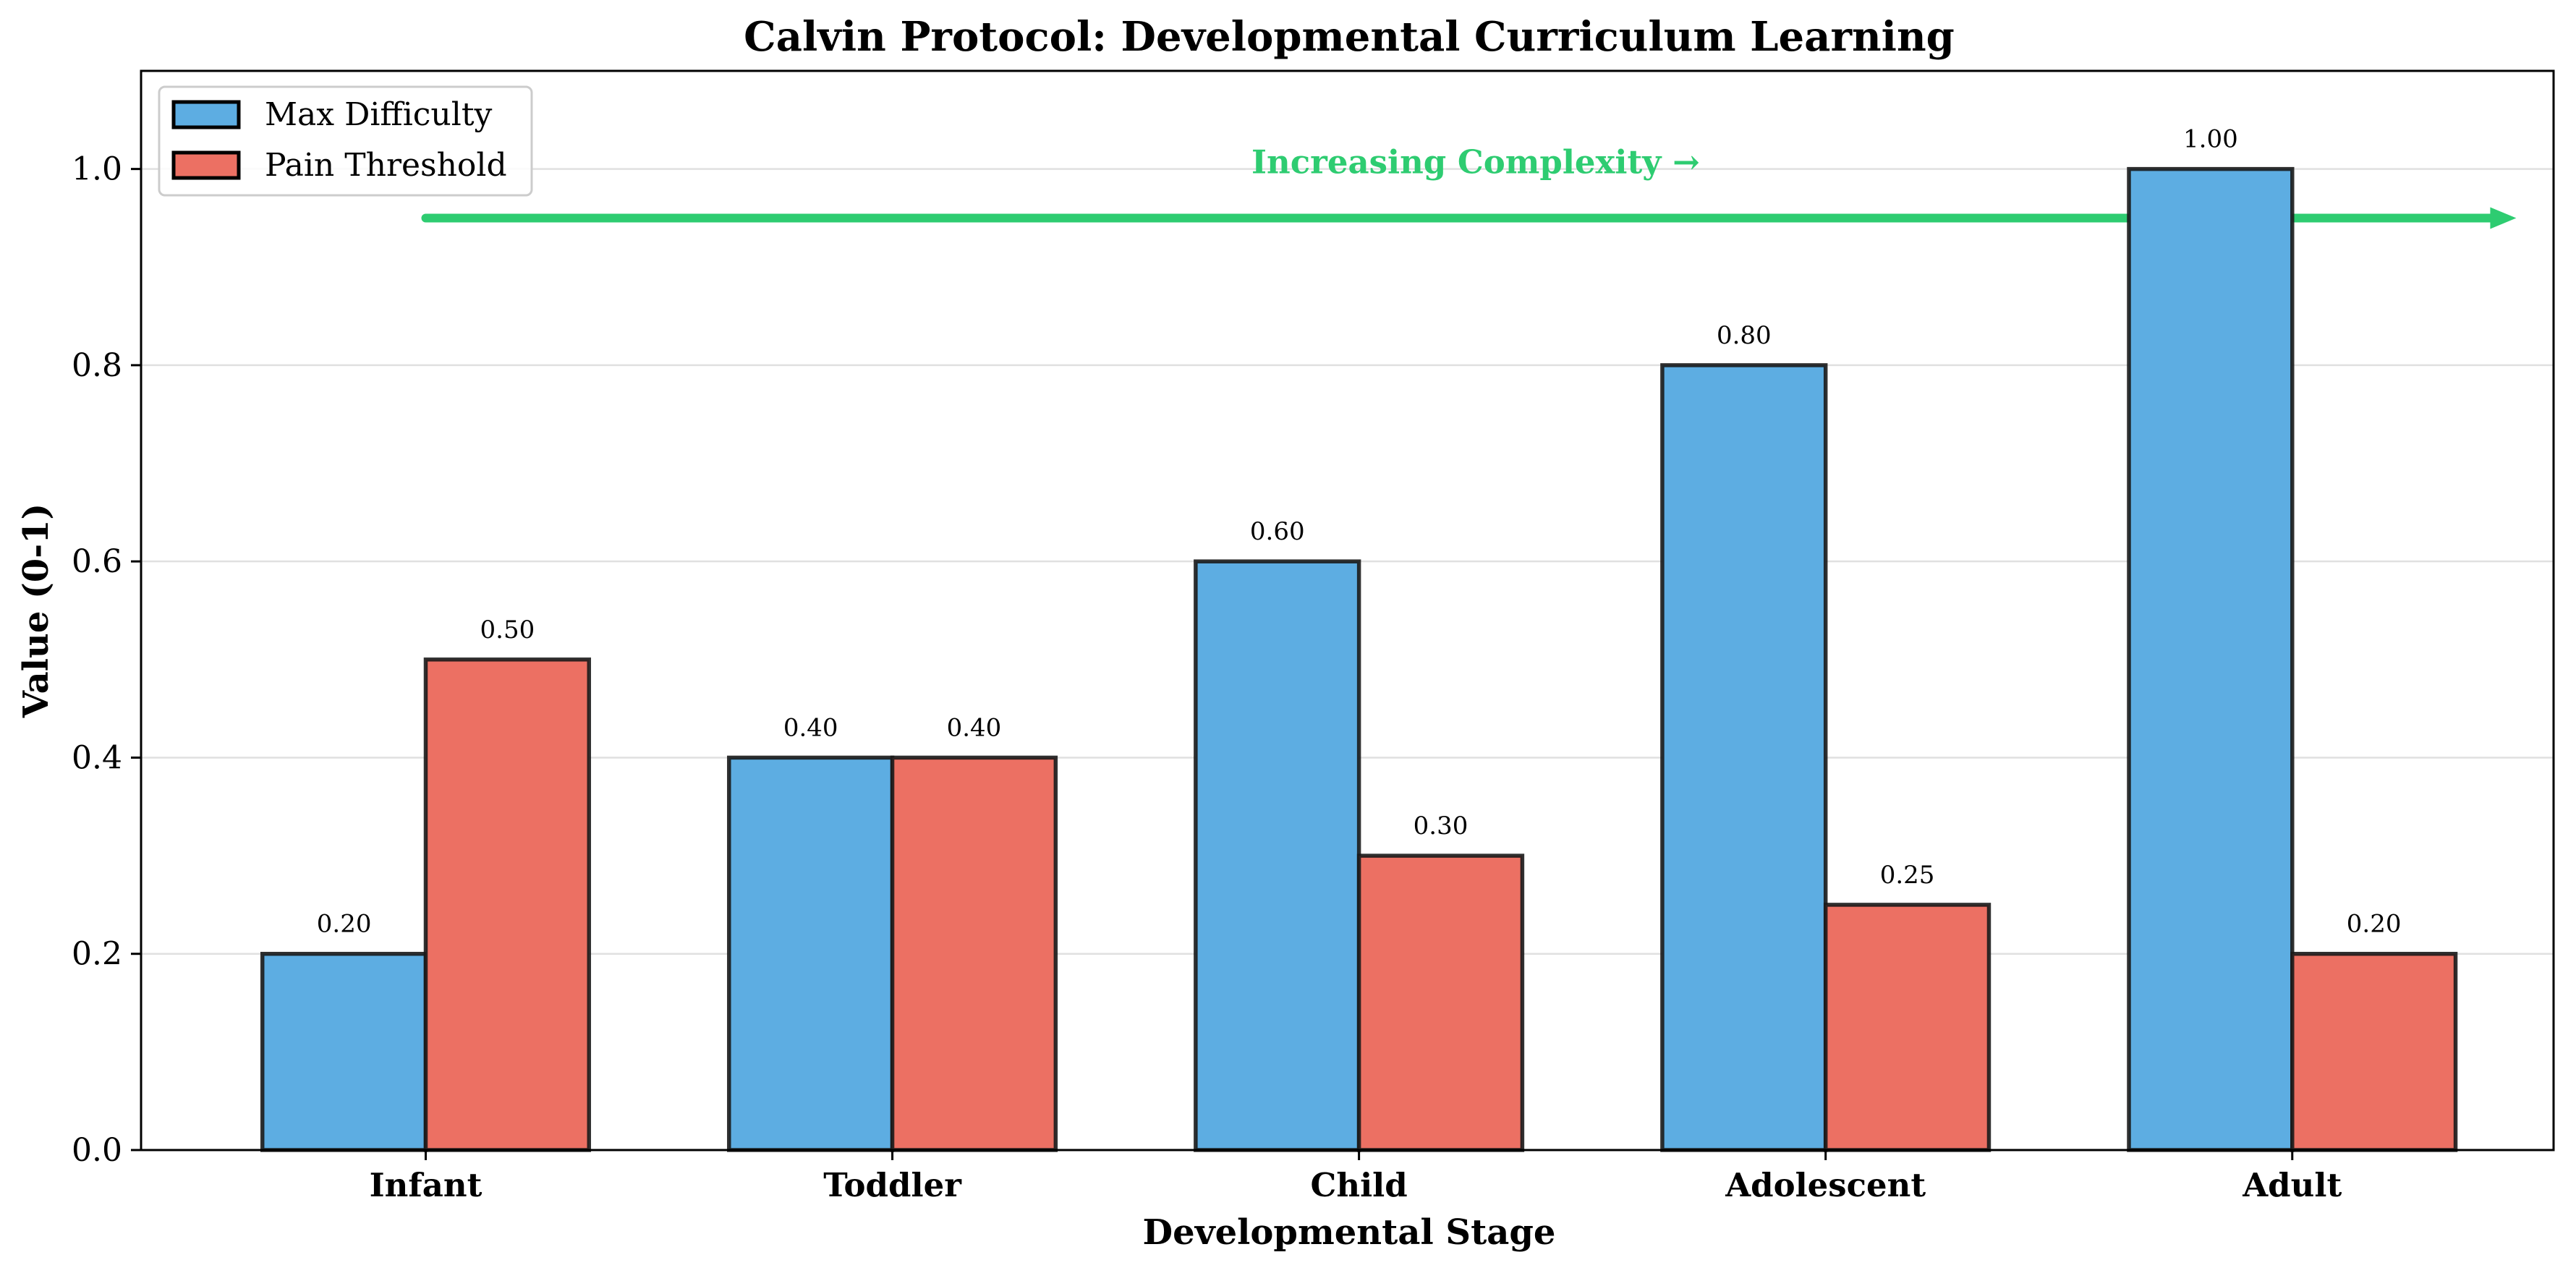  I want to click on bar-pain-threshold-adolescent, so click(1907, 1027).